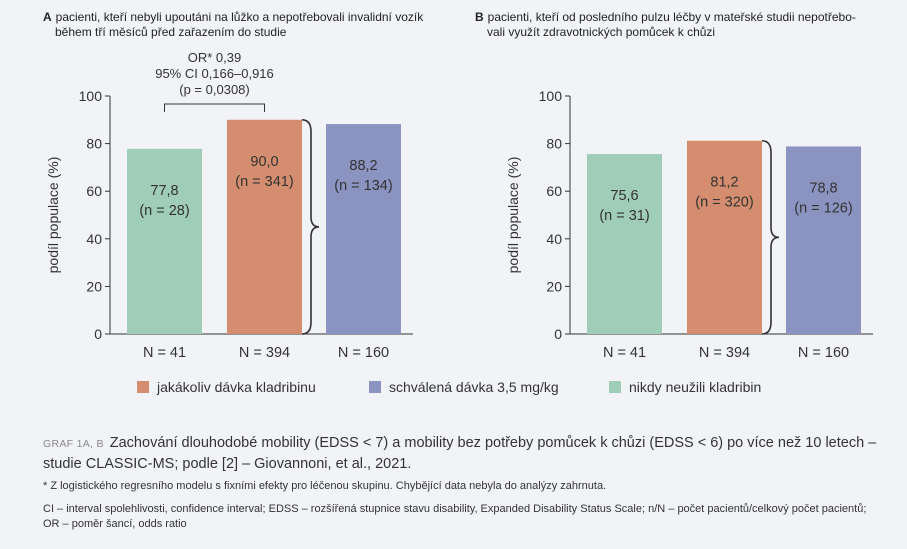  I want to click on bar-n-label: (n = 134), so click(363, 186).